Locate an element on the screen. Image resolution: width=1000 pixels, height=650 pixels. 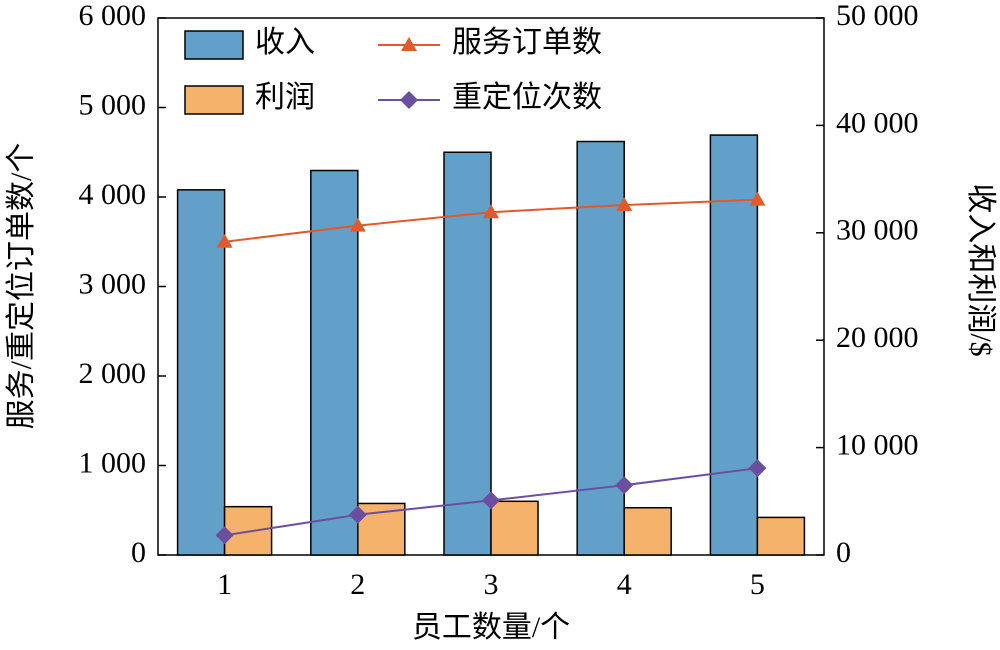
y2-tick-label: 50 000 is located at coordinates (877, 16).